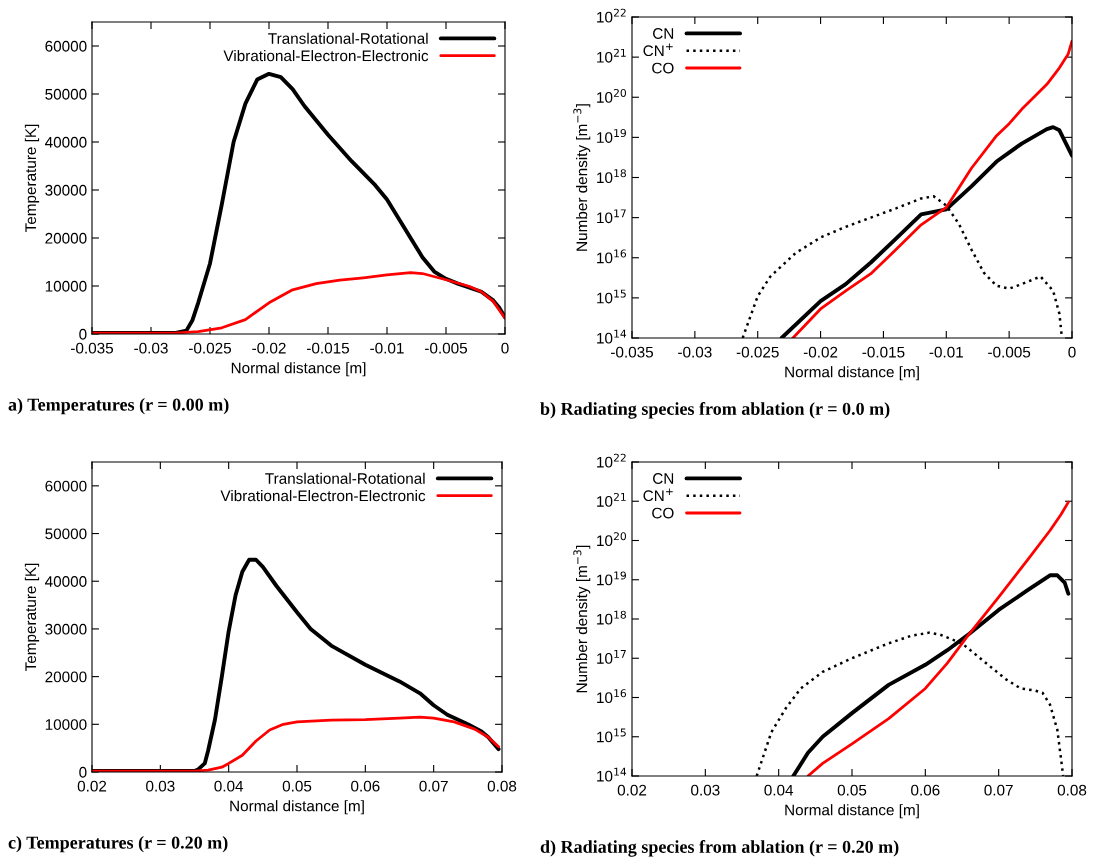  What do you see at coordinates (715, 410) in the screenshot?
I see `text: b) Radiating species from ablation (r = 0.0 m)` at bounding box center [715, 410].